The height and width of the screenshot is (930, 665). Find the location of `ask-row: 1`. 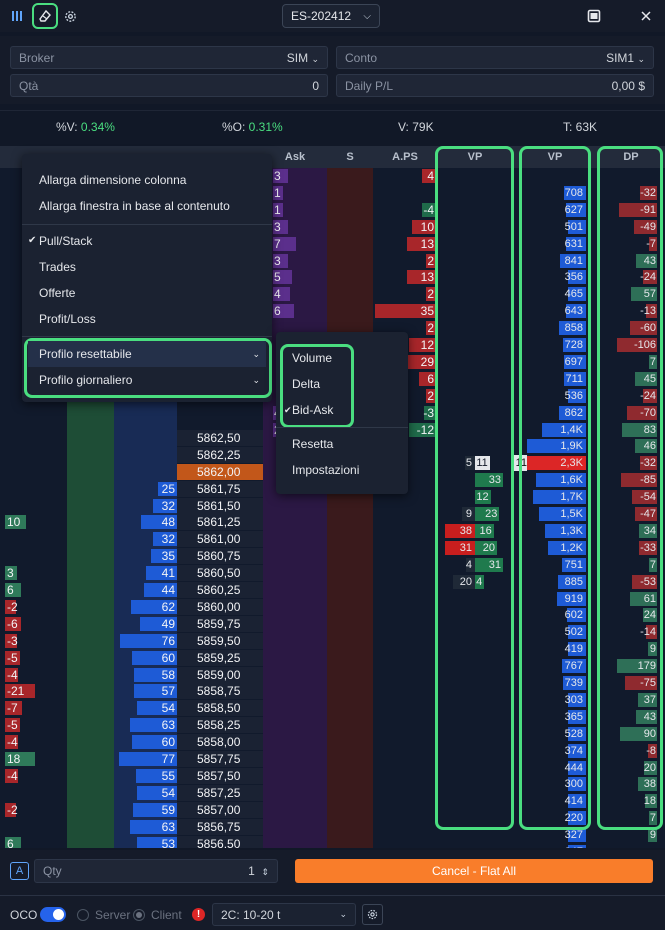

ask-row: 1 is located at coordinates (332, 193).